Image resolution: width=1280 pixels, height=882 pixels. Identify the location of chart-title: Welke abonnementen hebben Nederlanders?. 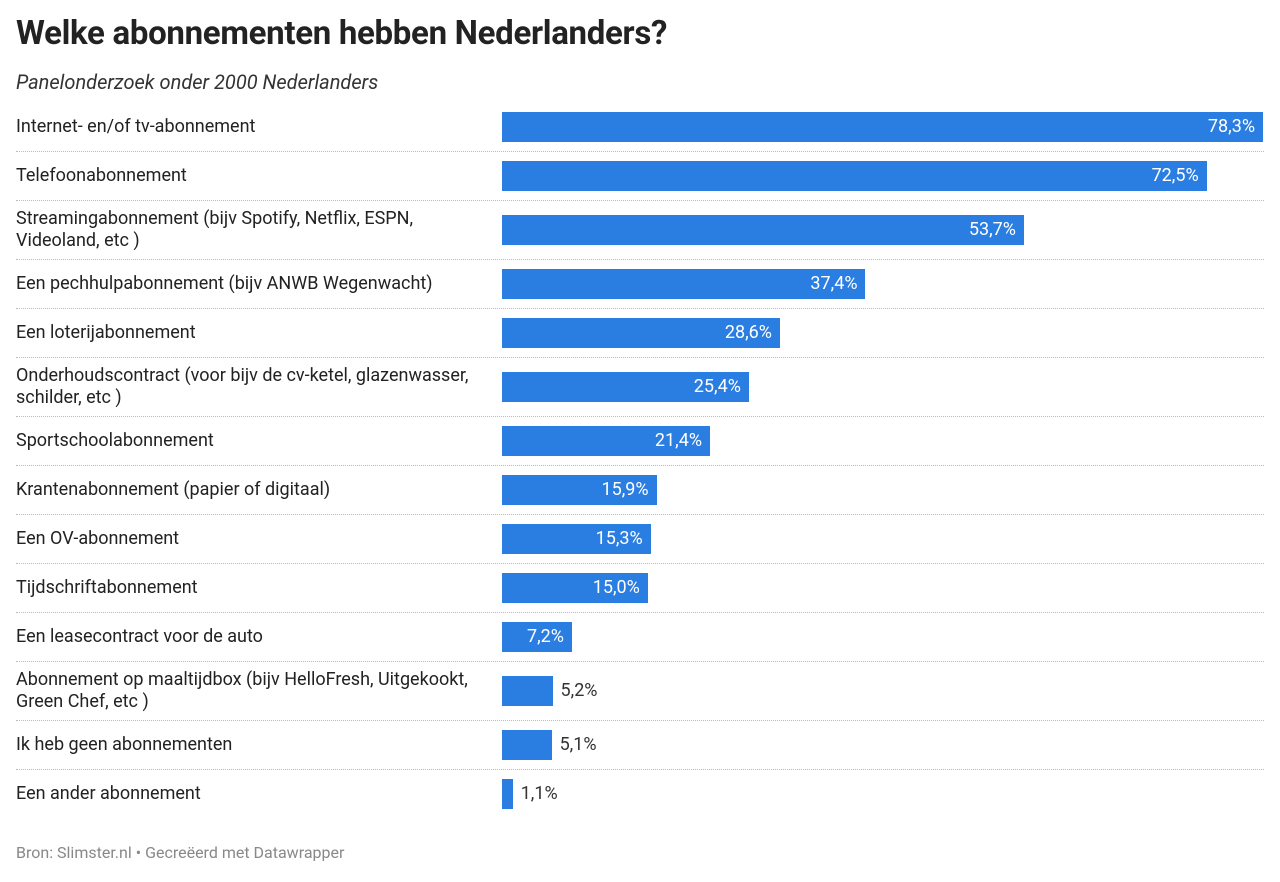
(342, 33).